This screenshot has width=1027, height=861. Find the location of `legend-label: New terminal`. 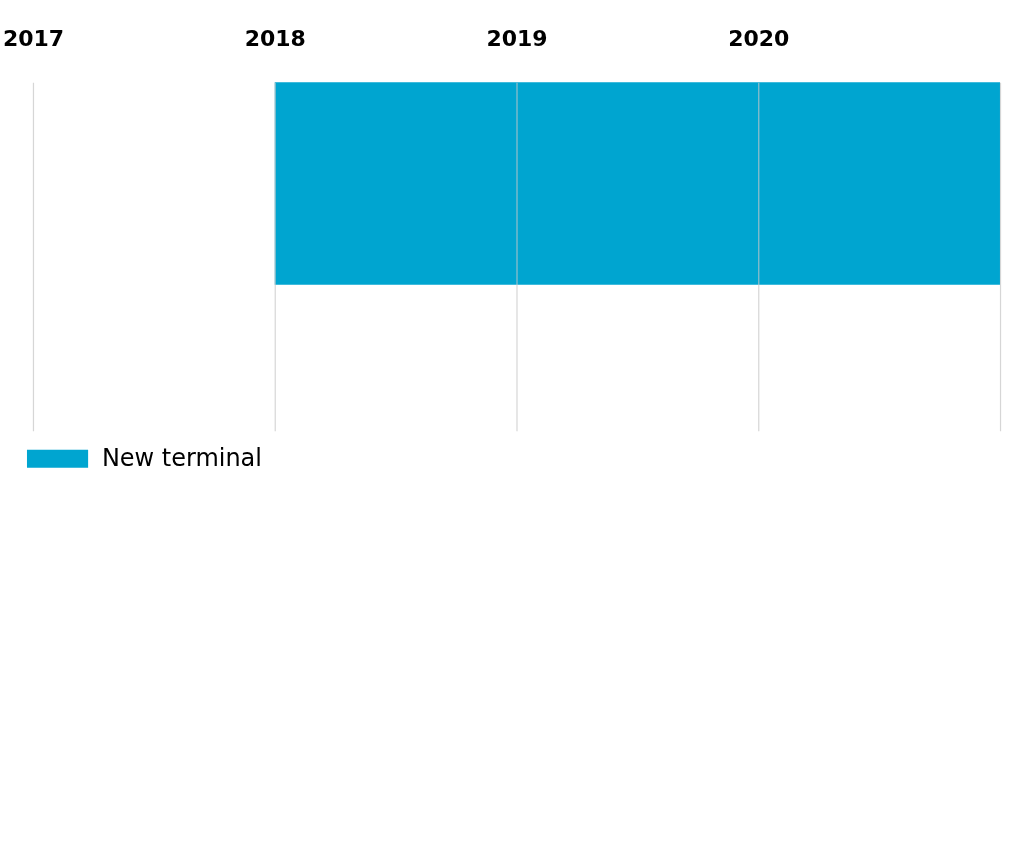

legend-label: New terminal is located at coordinates (181, 457).